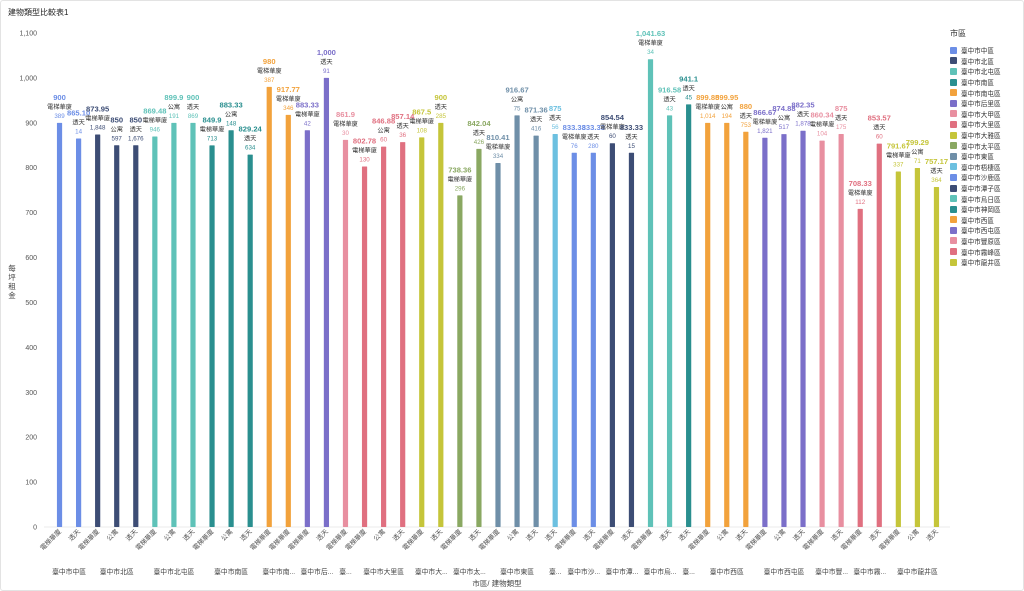  What do you see at coordinates (986, 71) in the screenshot?
I see `legend-item: 臺中市北屯區` at bounding box center [986, 71].